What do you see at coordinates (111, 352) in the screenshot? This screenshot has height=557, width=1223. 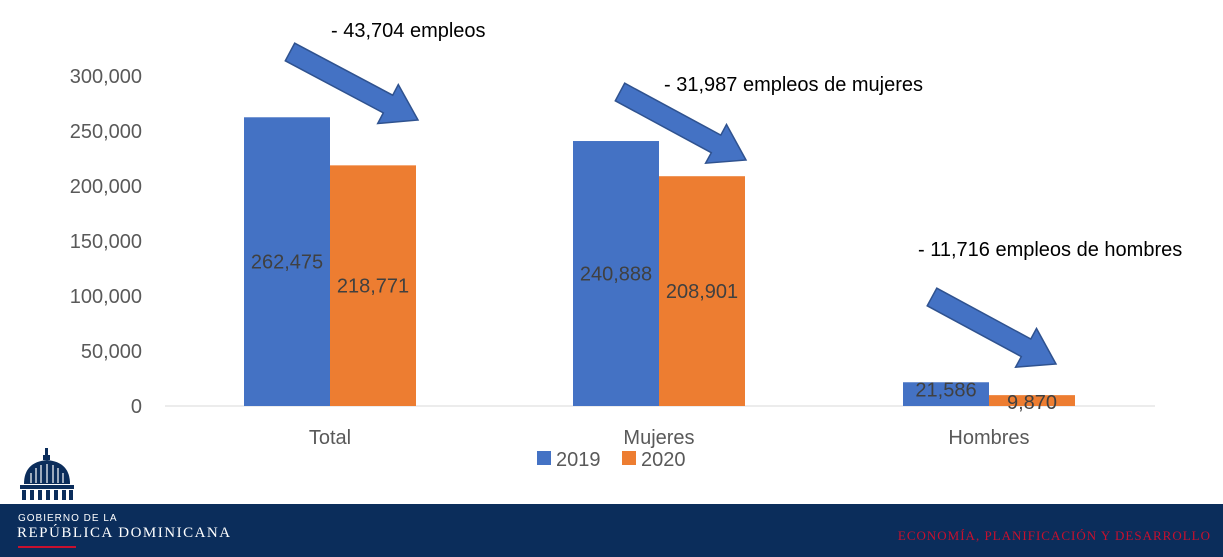 I see `y-tick-label: 50,000` at bounding box center [111, 352].